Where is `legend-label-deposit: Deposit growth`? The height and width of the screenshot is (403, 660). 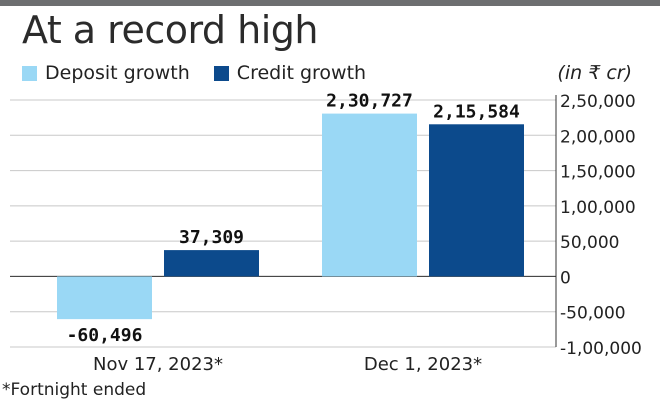 legend-label-deposit: Deposit growth is located at coordinates (117, 73).